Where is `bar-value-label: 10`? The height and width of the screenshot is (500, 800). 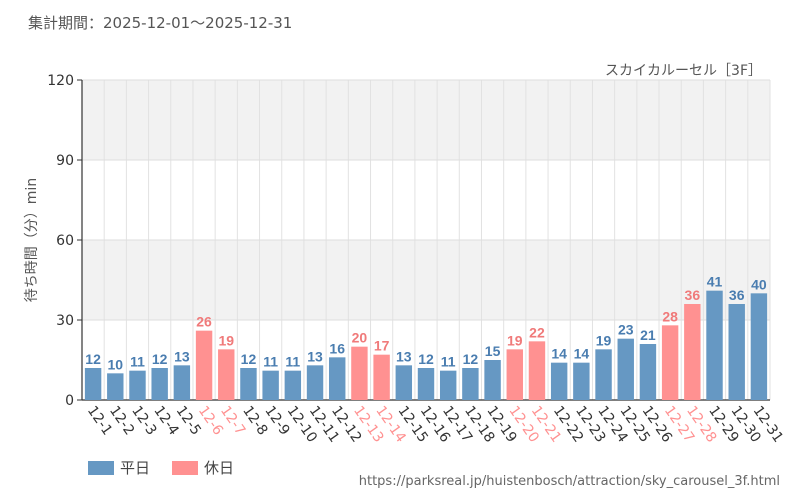 bar-value-label: 10 is located at coordinates (116, 364).